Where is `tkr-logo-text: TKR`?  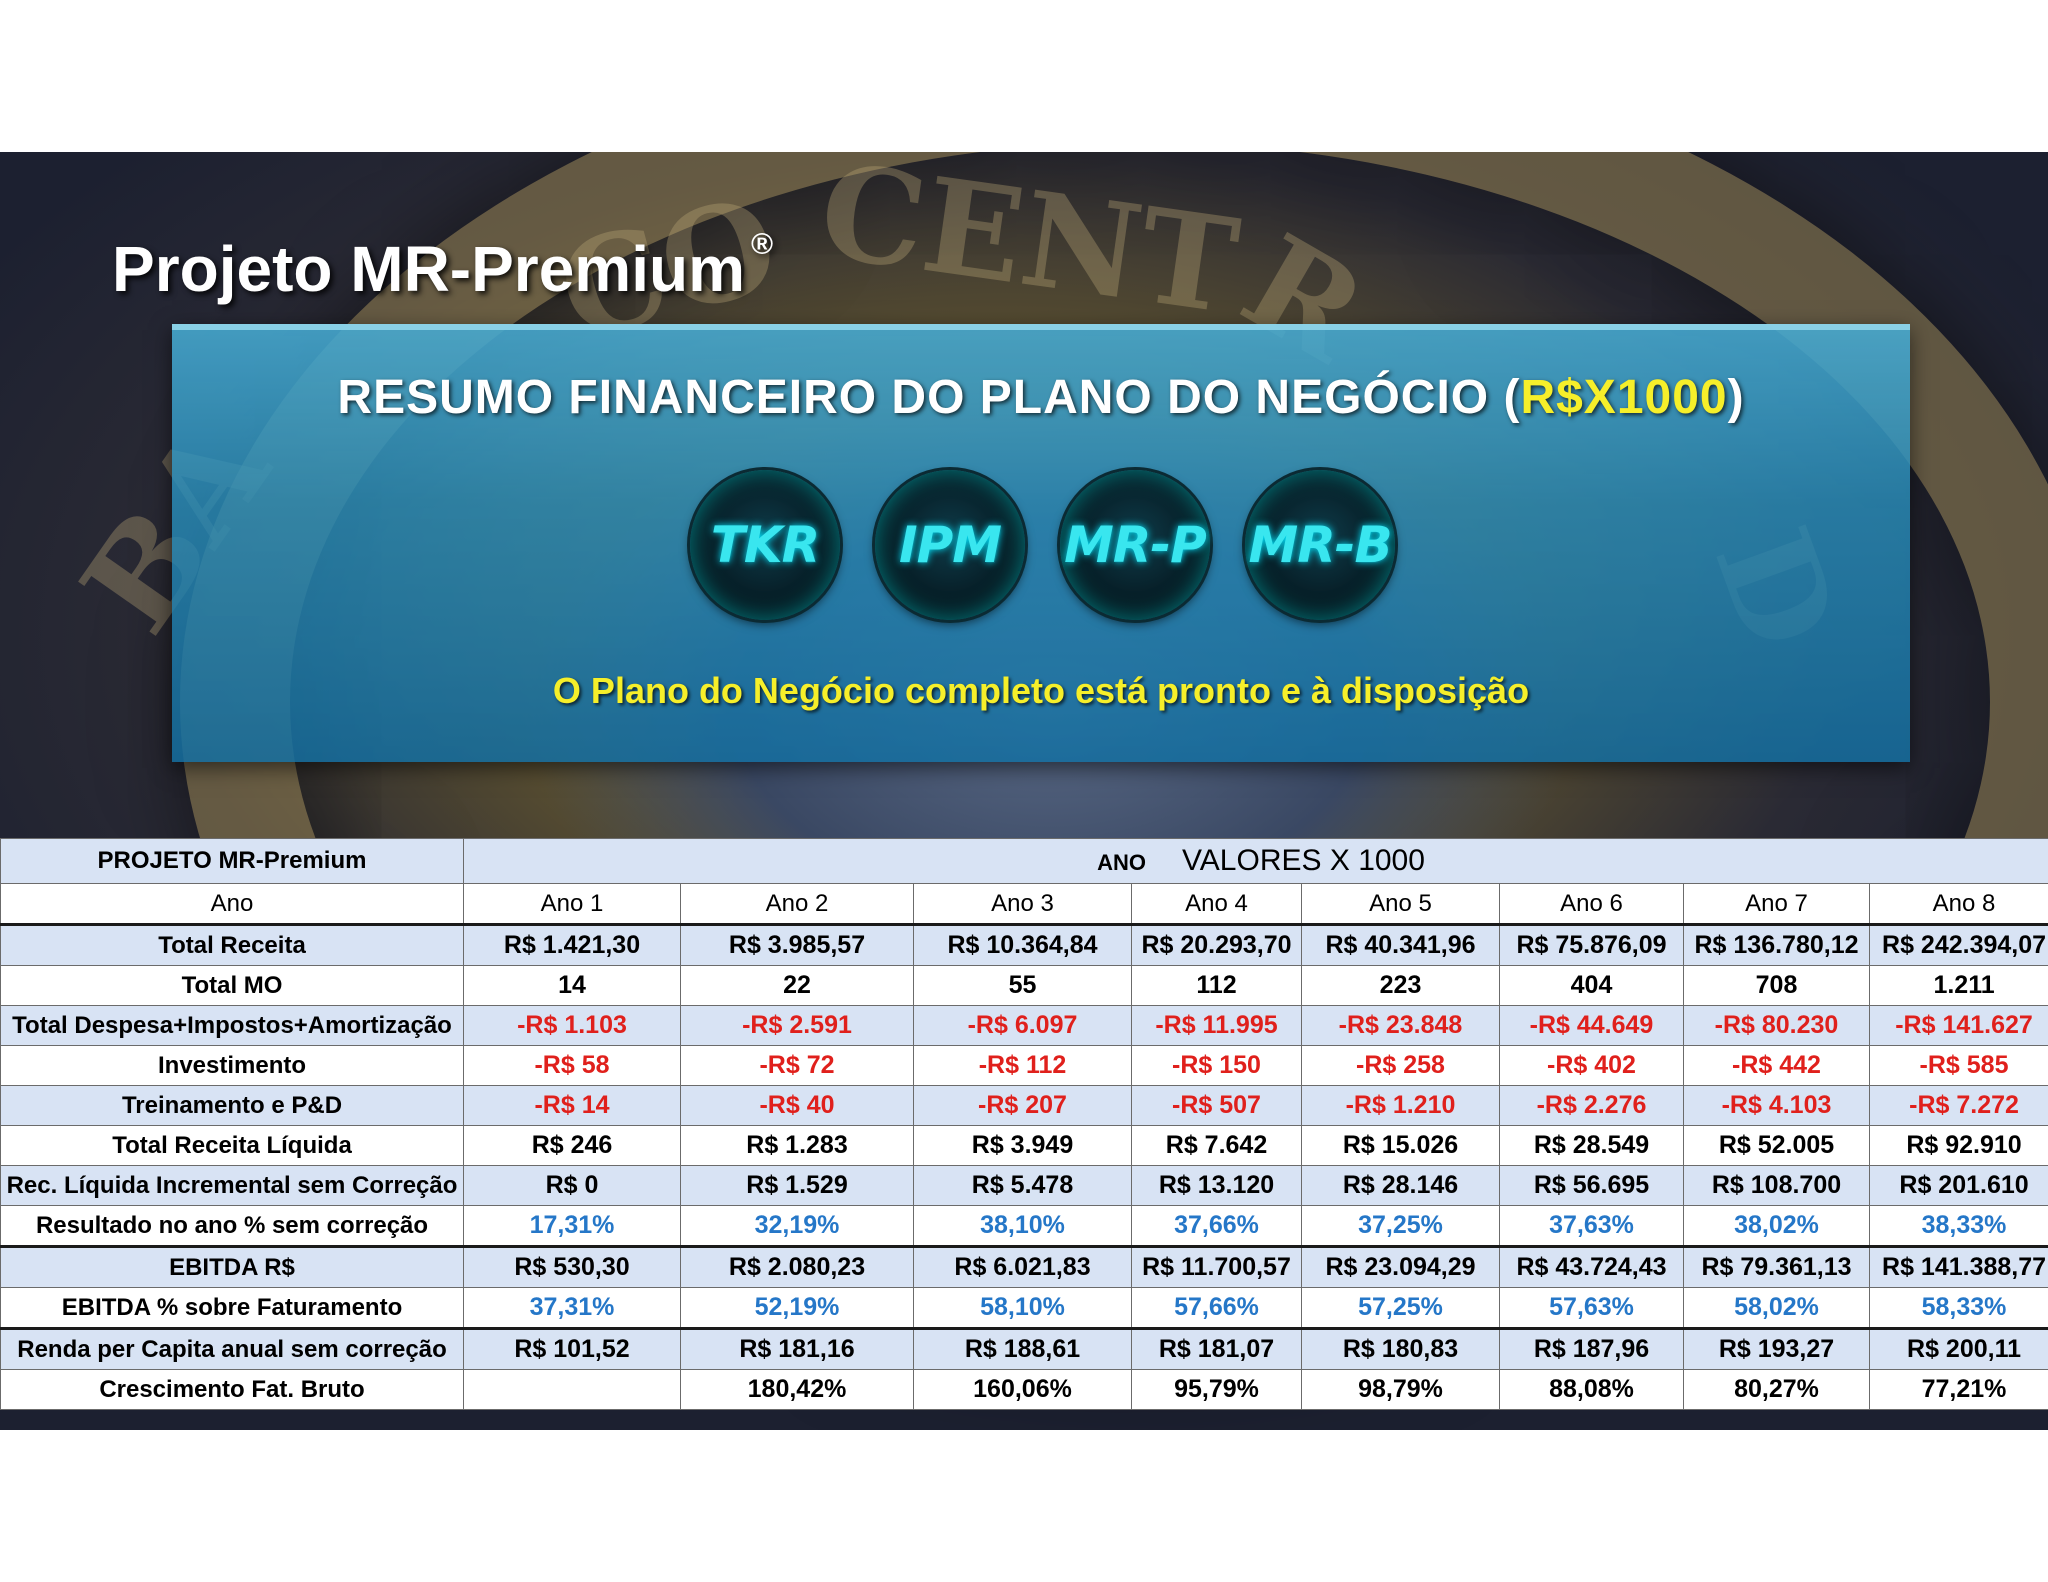 tkr-logo-text: TKR is located at coordinates (765, 545).